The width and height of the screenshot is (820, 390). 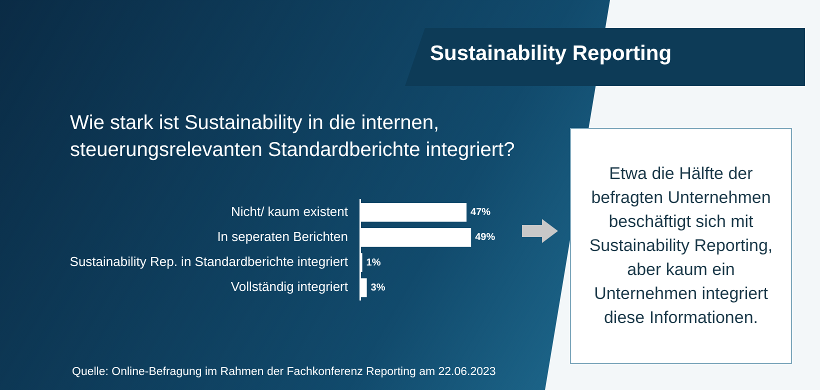 What do you see at coordinates (289, 211) in the screenshot?
I see `y-tick-label: Nicht/ kaum existent` at bounding box center [289, 211].